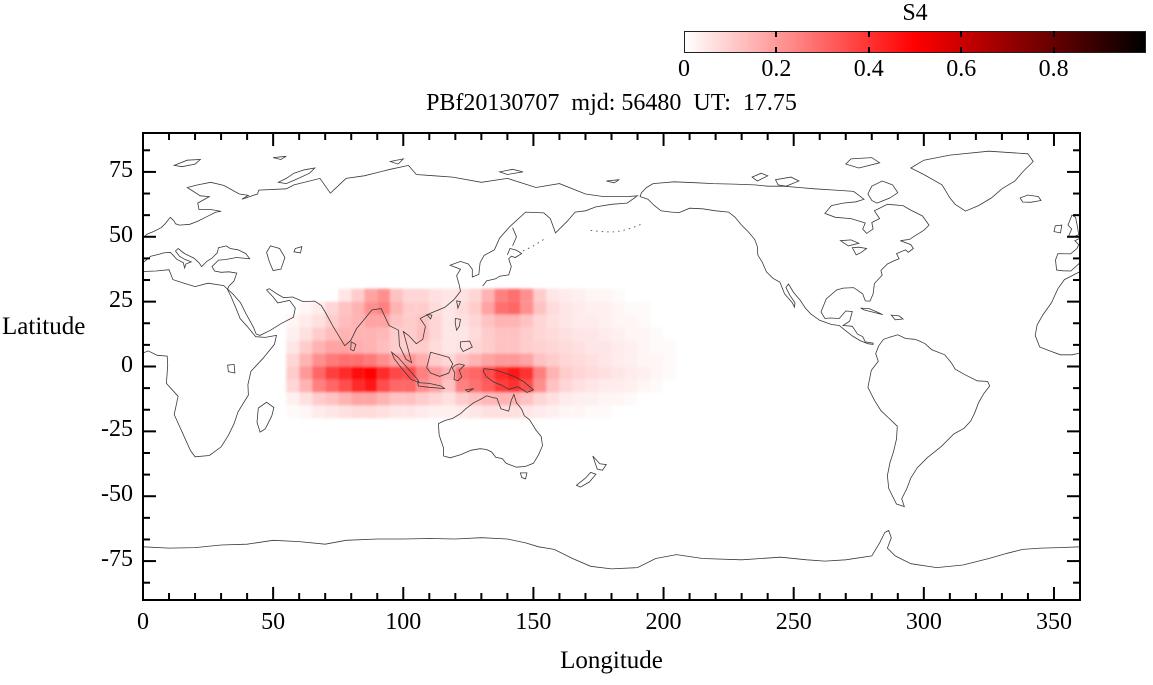 The image size is (1153, 685). What do you see at coordinates (44, 326) in the screenshot?
I see `y-axis-title: Latitude` at bounding box center [44, 326].